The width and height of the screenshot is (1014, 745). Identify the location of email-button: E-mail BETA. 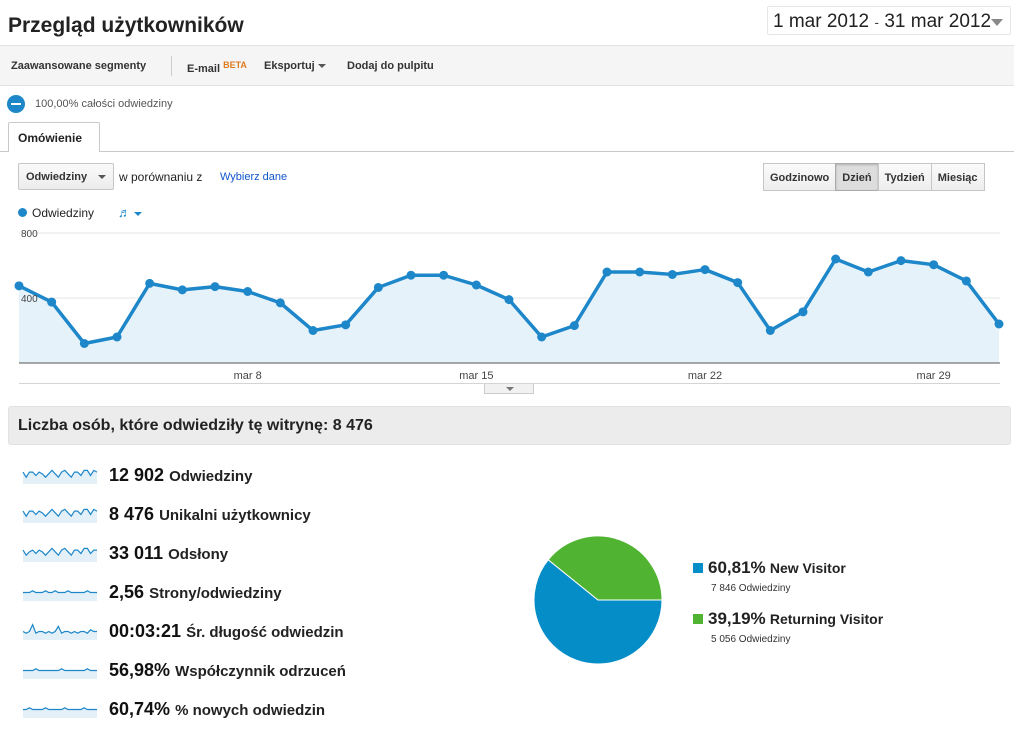
(217, 67).